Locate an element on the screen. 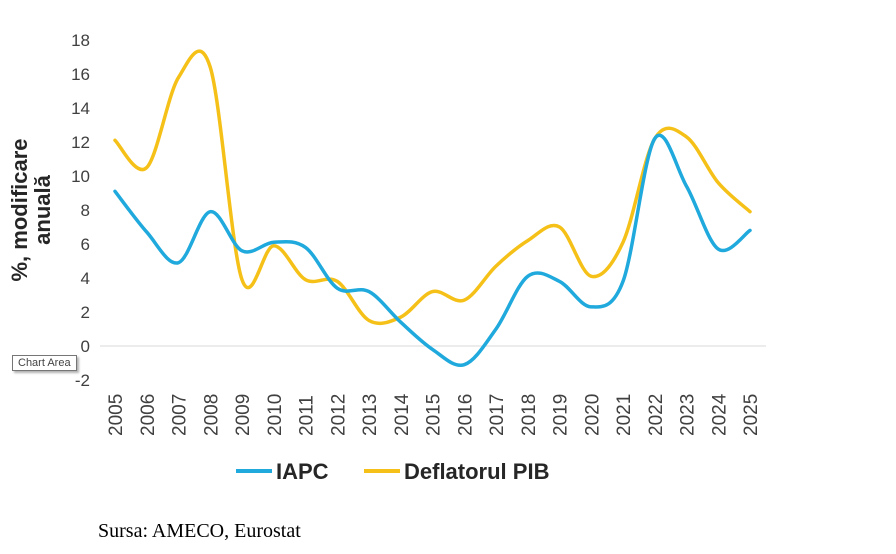 The image size is (896, 554). x-tick-label: 2018 is located at coordinates (529, 415).